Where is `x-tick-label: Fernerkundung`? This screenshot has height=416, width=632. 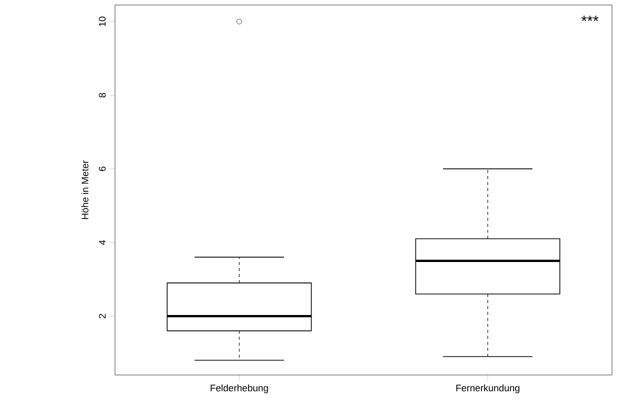 x-tick-label: Fernerkundung is located at coordinates (488, 389).